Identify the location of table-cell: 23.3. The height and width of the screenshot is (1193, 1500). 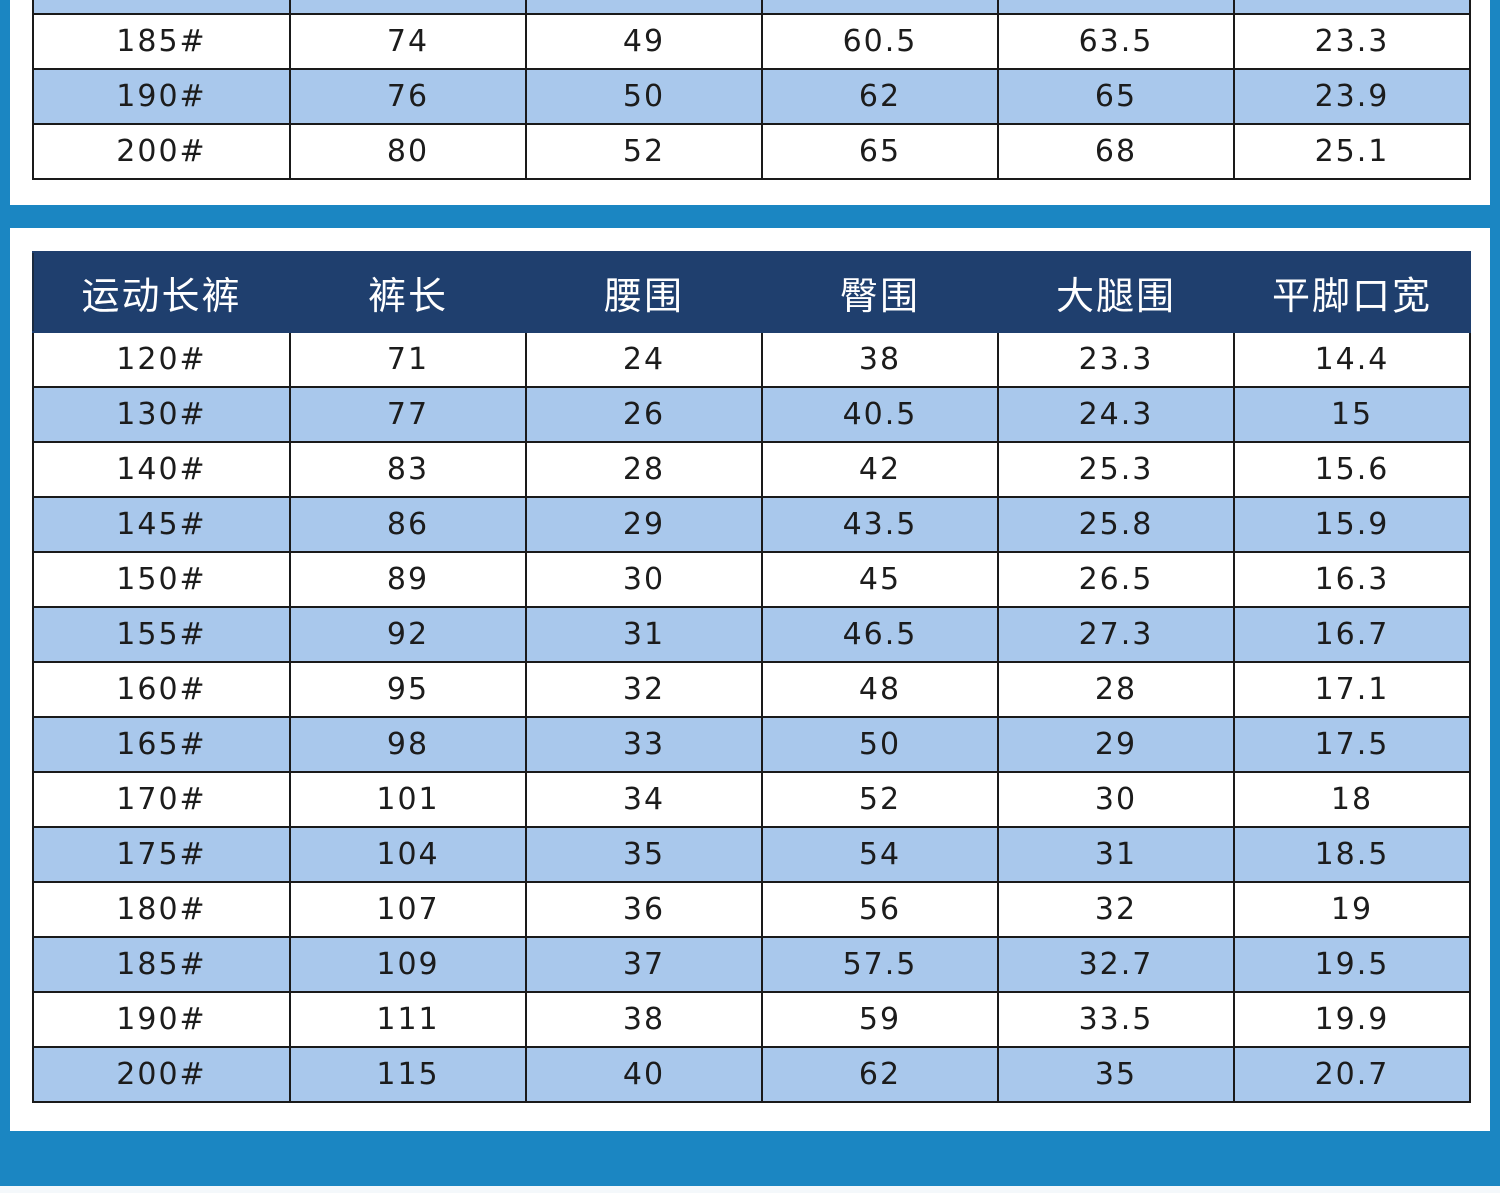
(1352, 41).